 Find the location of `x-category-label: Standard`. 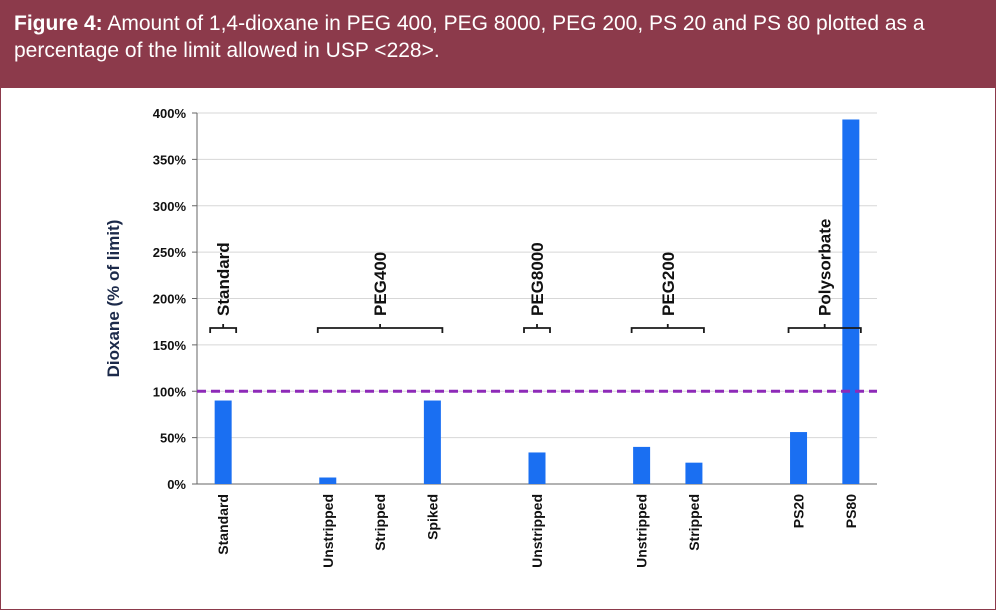

x-category-label: Standard is located at coordinates (223, 524).